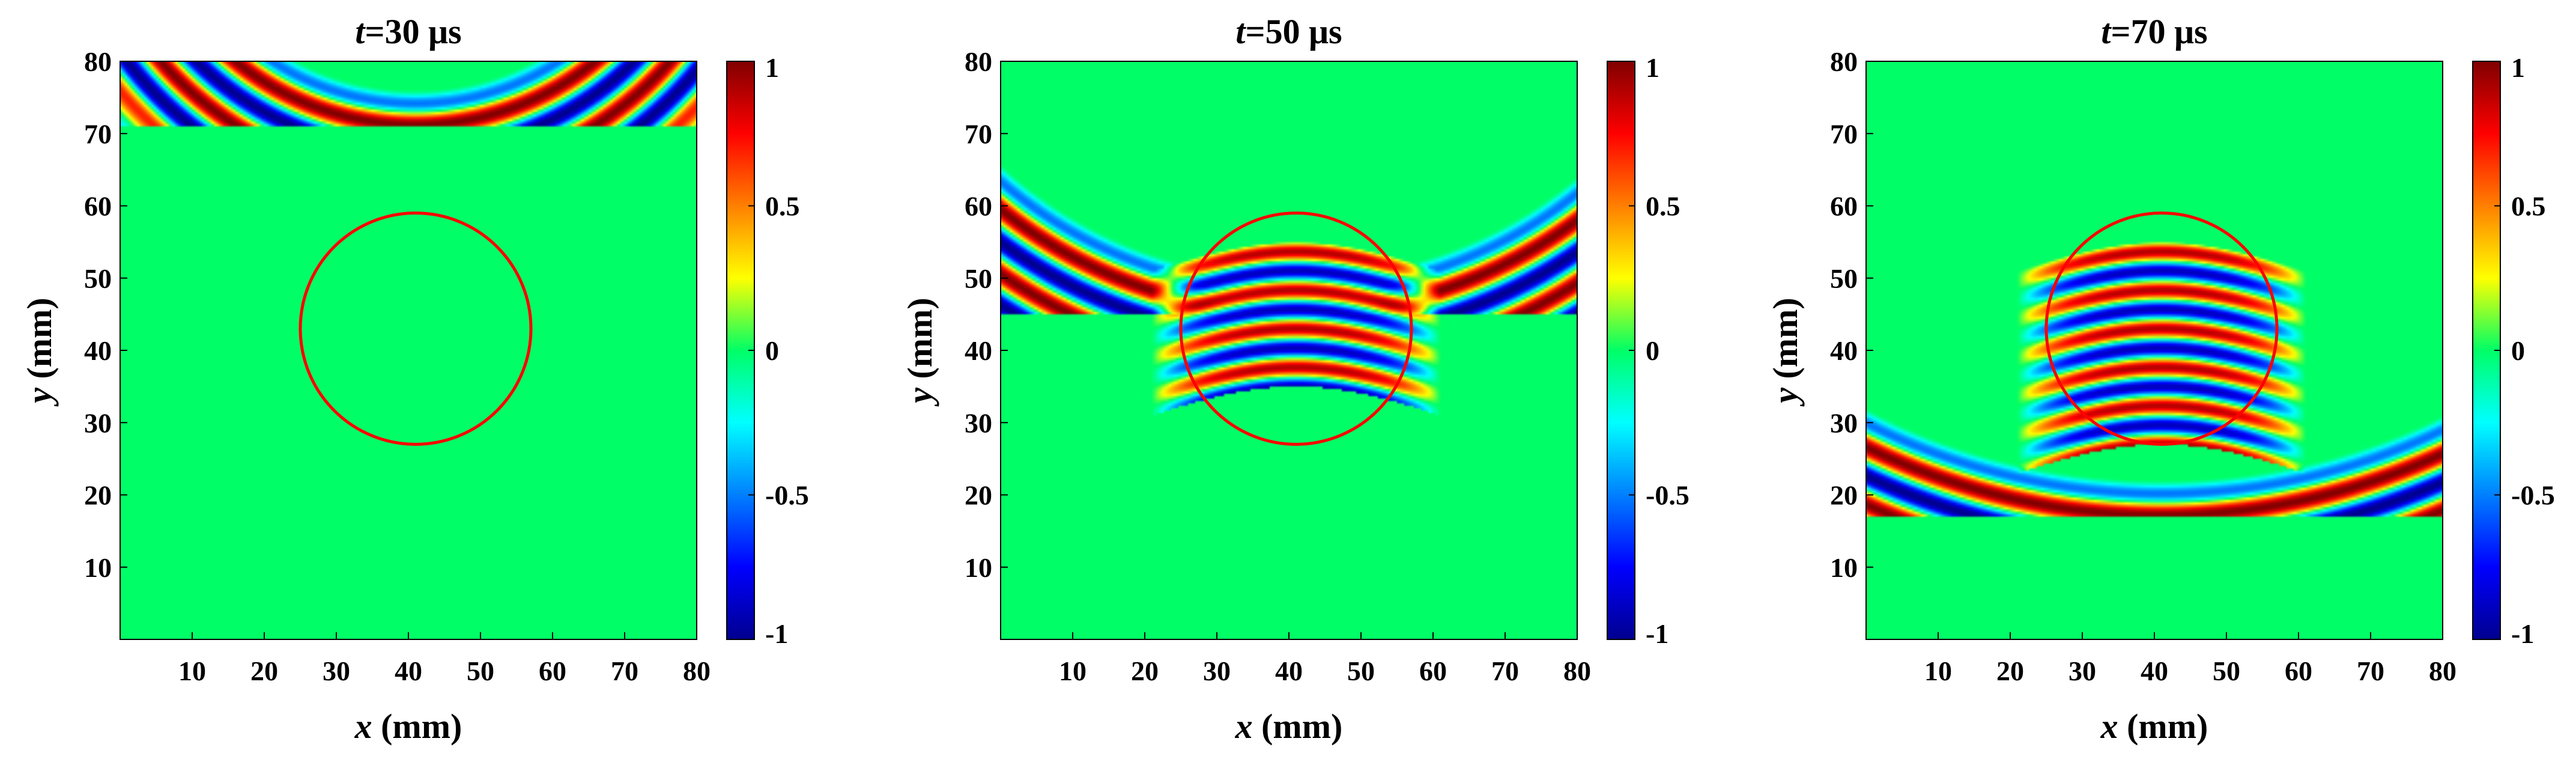 This screenshot has height=759, width=2576. Describe the element at coordinates (413, 31) in the screenshot. I see `chart-title-text: =30 μs` at that location.